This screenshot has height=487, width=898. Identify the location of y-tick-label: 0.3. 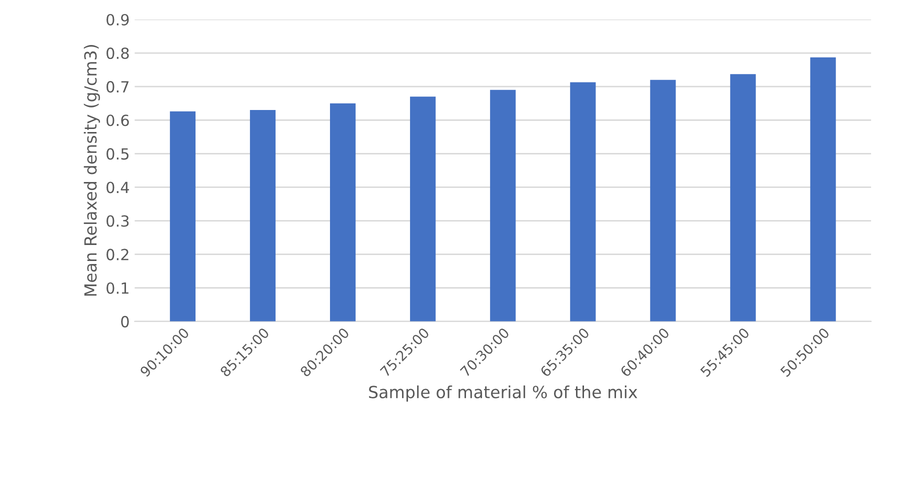
(117, 221).